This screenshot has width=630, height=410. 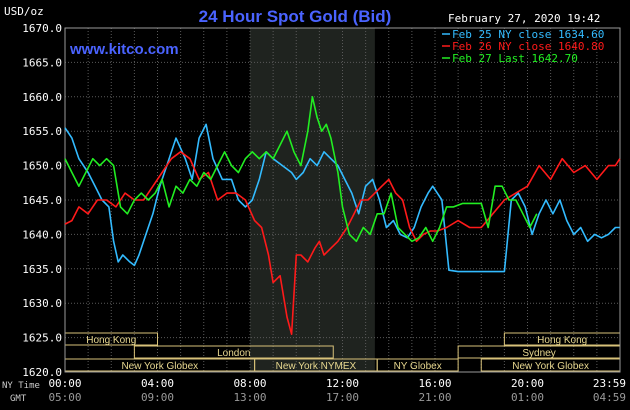 What do you see at coordinates (434, 383) in the screenshot?
I see `x-tick-label-ny: 16:00` at bounding box center [434, 383].